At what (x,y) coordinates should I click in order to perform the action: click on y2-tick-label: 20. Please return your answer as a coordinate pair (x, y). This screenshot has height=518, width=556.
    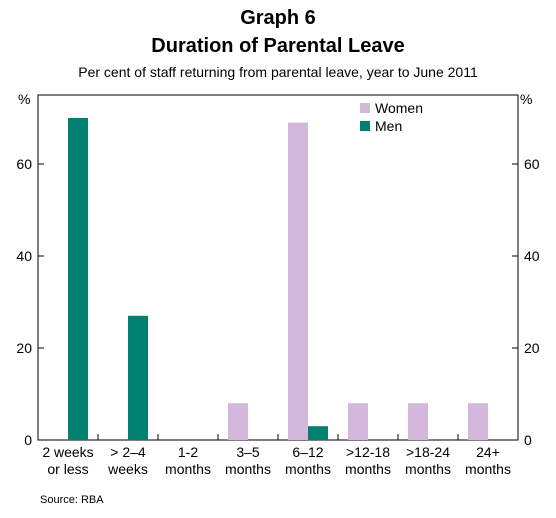
    Looking at the image, I should click on (532, 348).